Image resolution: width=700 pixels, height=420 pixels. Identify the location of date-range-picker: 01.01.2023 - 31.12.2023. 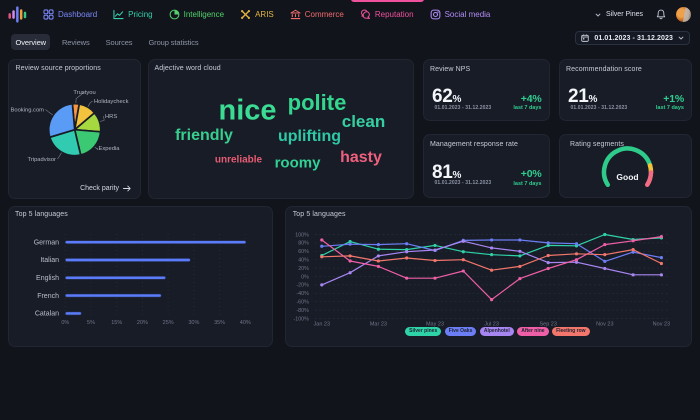
(632, 38).